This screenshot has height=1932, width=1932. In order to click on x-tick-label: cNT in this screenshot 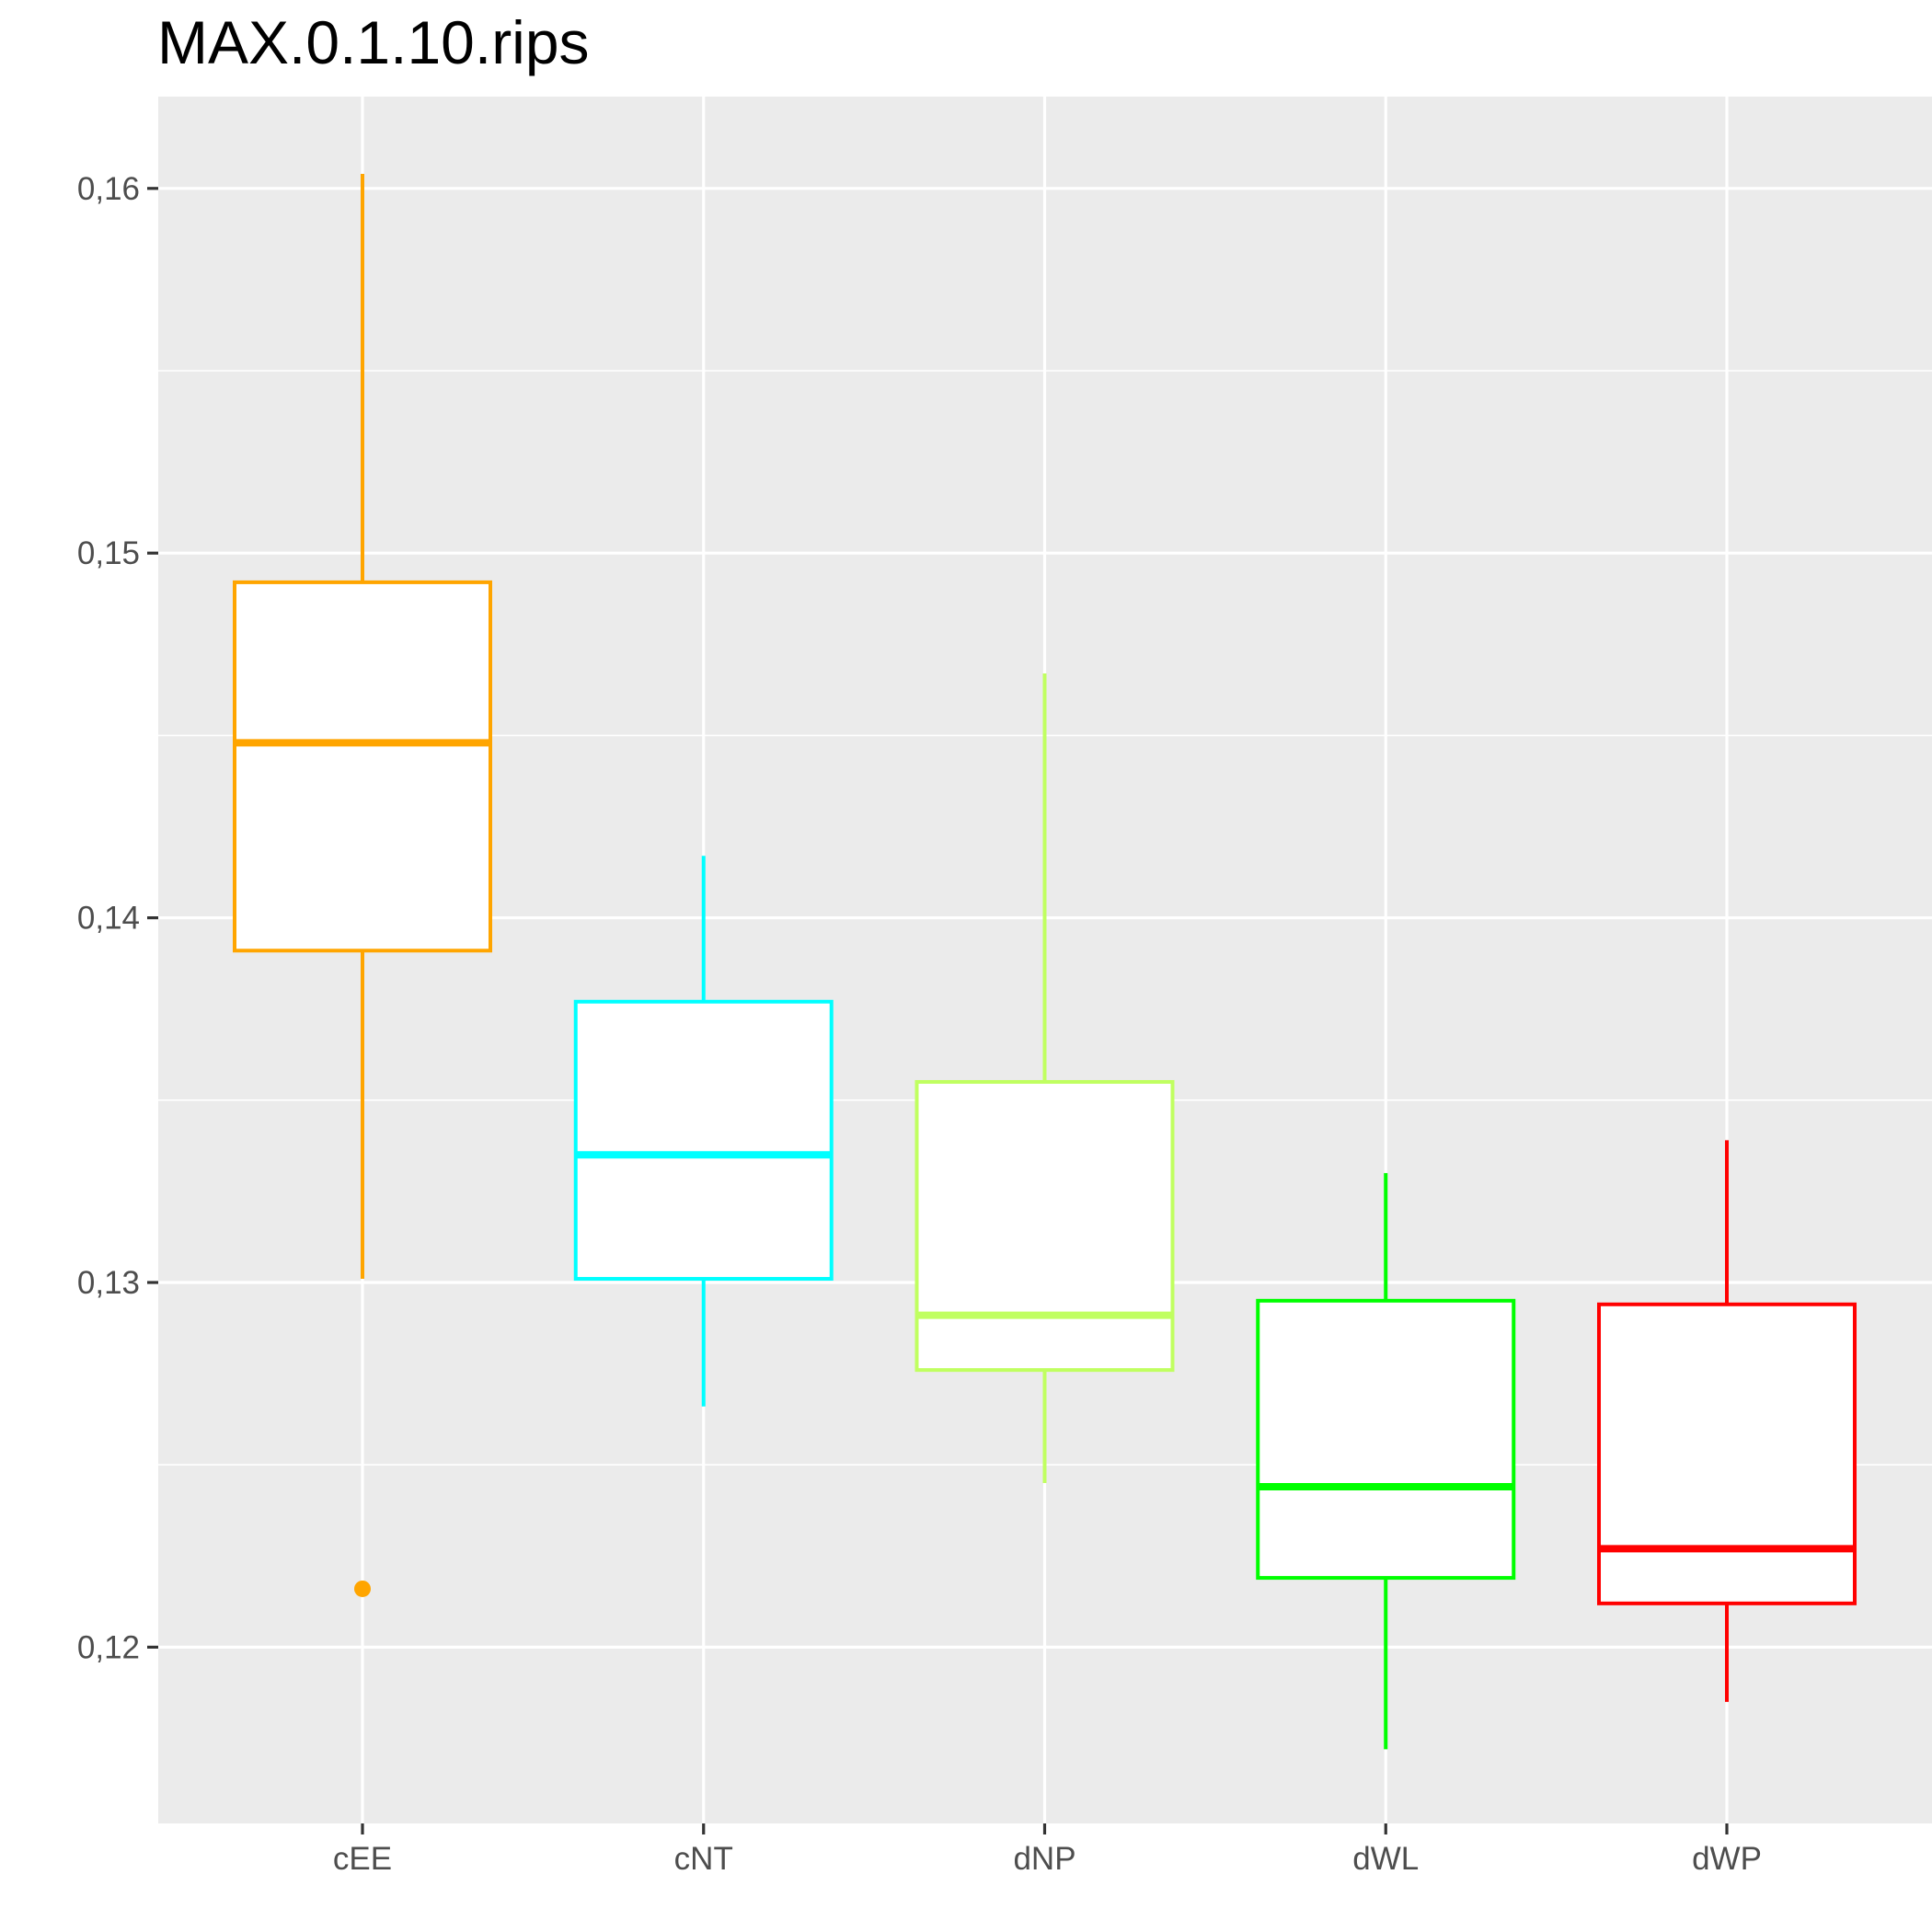, I will do `click(703, 1859)`.